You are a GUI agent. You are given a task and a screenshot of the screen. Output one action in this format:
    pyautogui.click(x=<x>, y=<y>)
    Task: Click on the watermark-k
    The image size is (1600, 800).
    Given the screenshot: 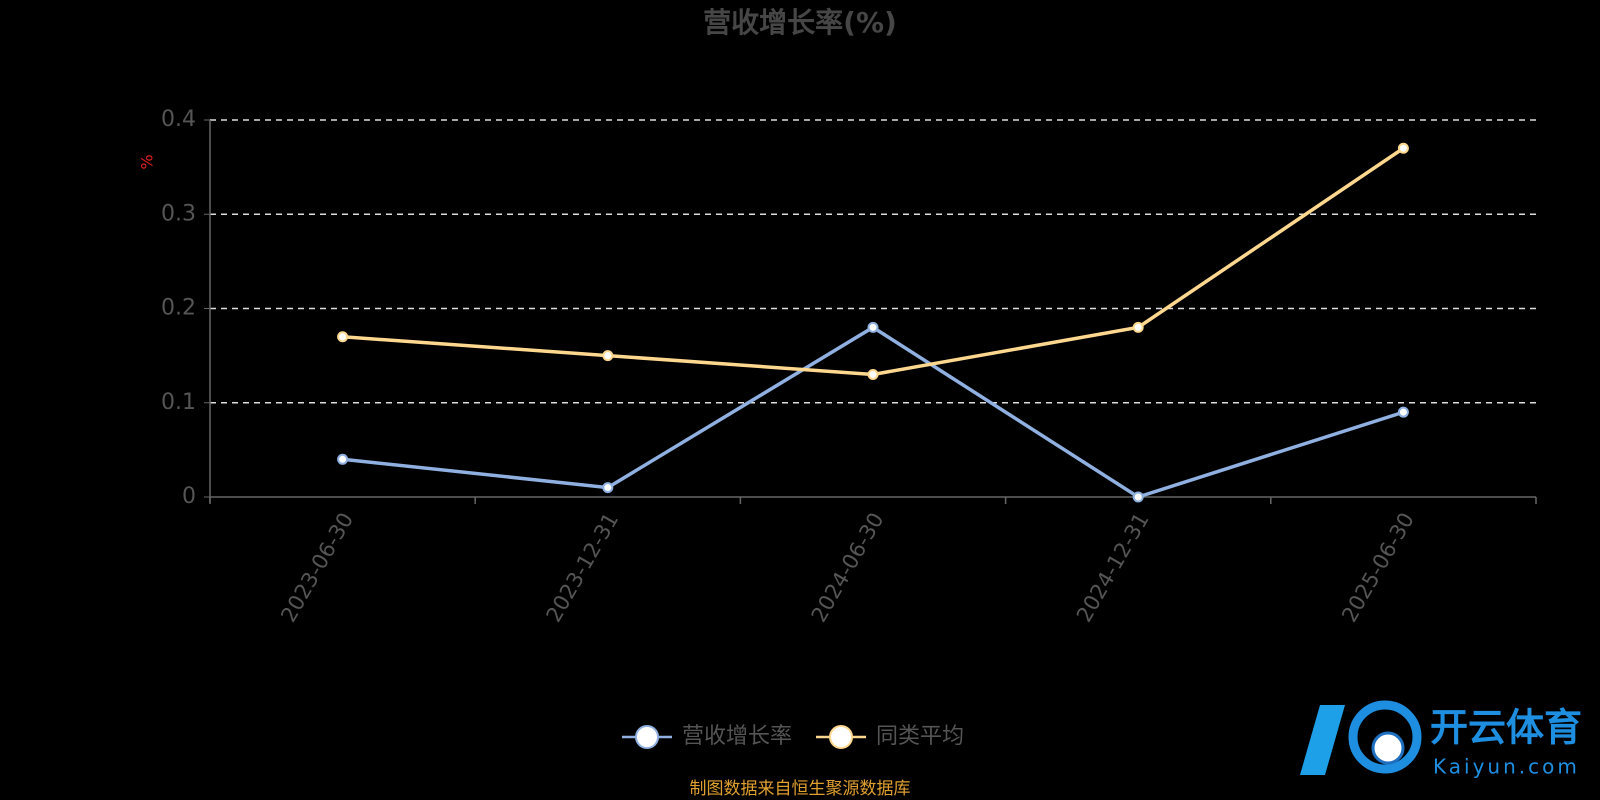 What is the action you would take?
    pyautogui.click(x=1322, y=740)
    